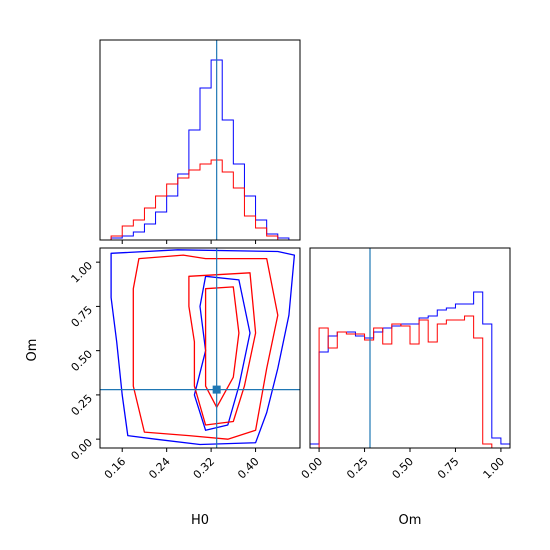 This screenshot has width=550, height=550. What do you see at coordinates (82, 405) in the screenshot?
I see `y-tick-label: 0.25` at bounding box center [82, 405].